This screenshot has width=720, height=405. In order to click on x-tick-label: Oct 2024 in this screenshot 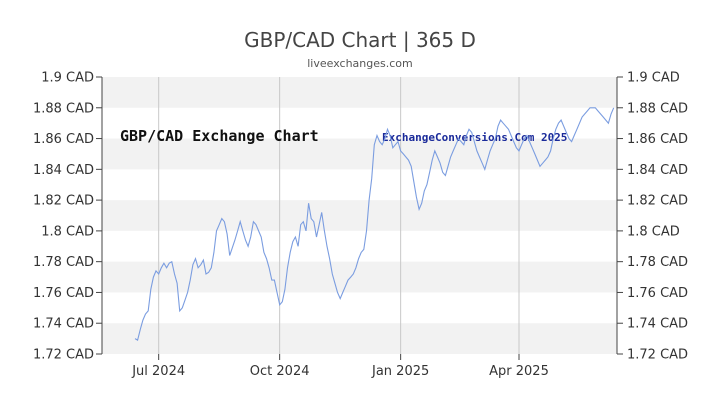, I will do `click(280, 371)`.